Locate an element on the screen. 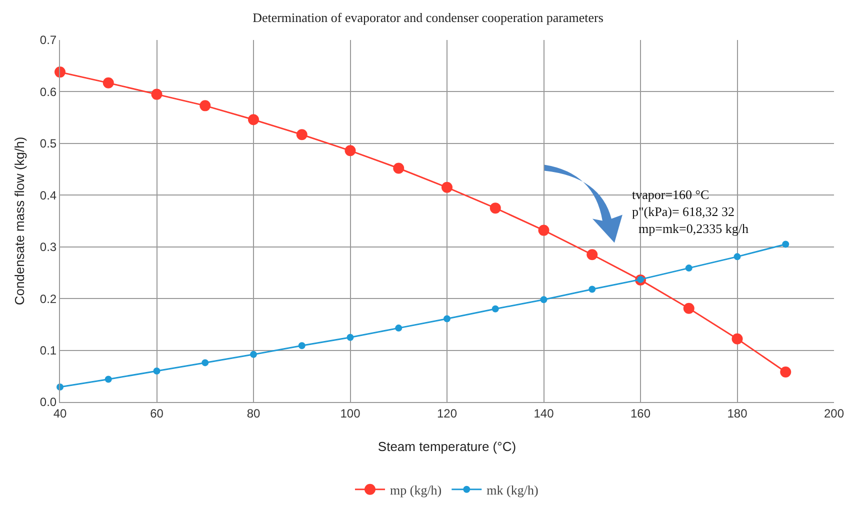 The image size is (856, 517). x-tick-label: 200 is located at coordinates (834, 413).